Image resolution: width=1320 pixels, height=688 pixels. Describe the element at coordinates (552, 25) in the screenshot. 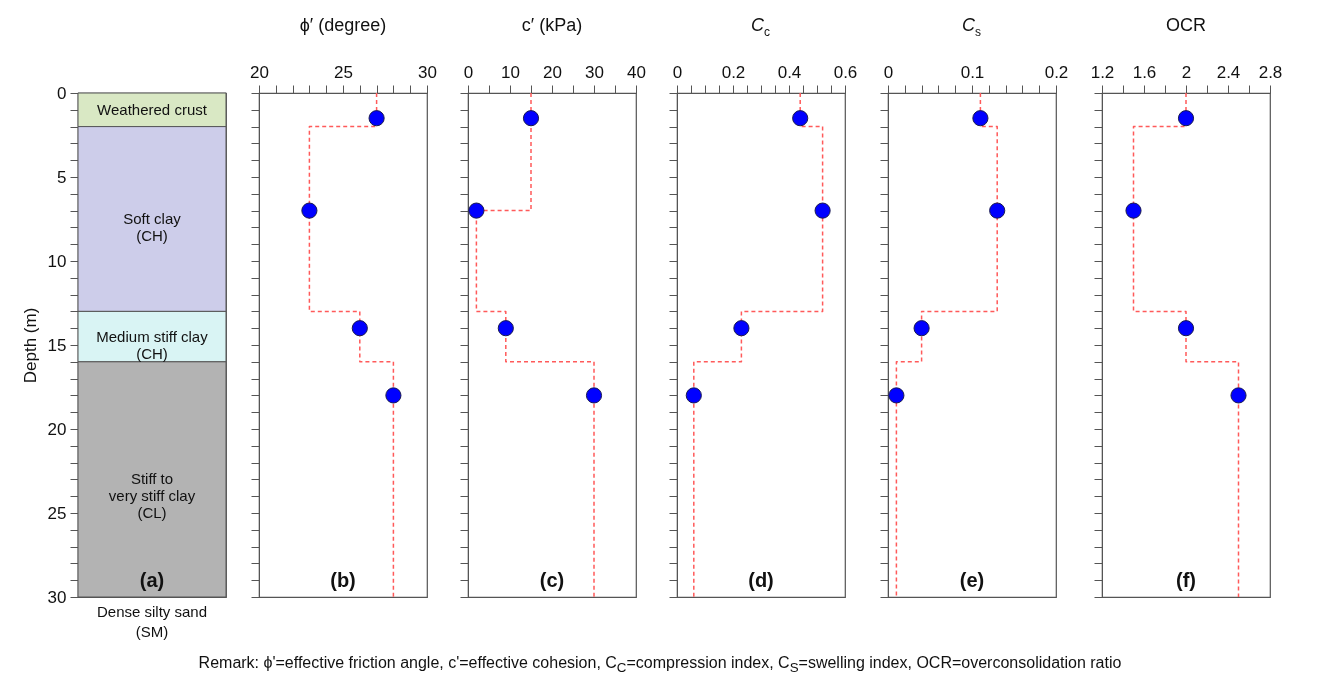

I see `x-axis-title: c′ (kPa)` at that location.